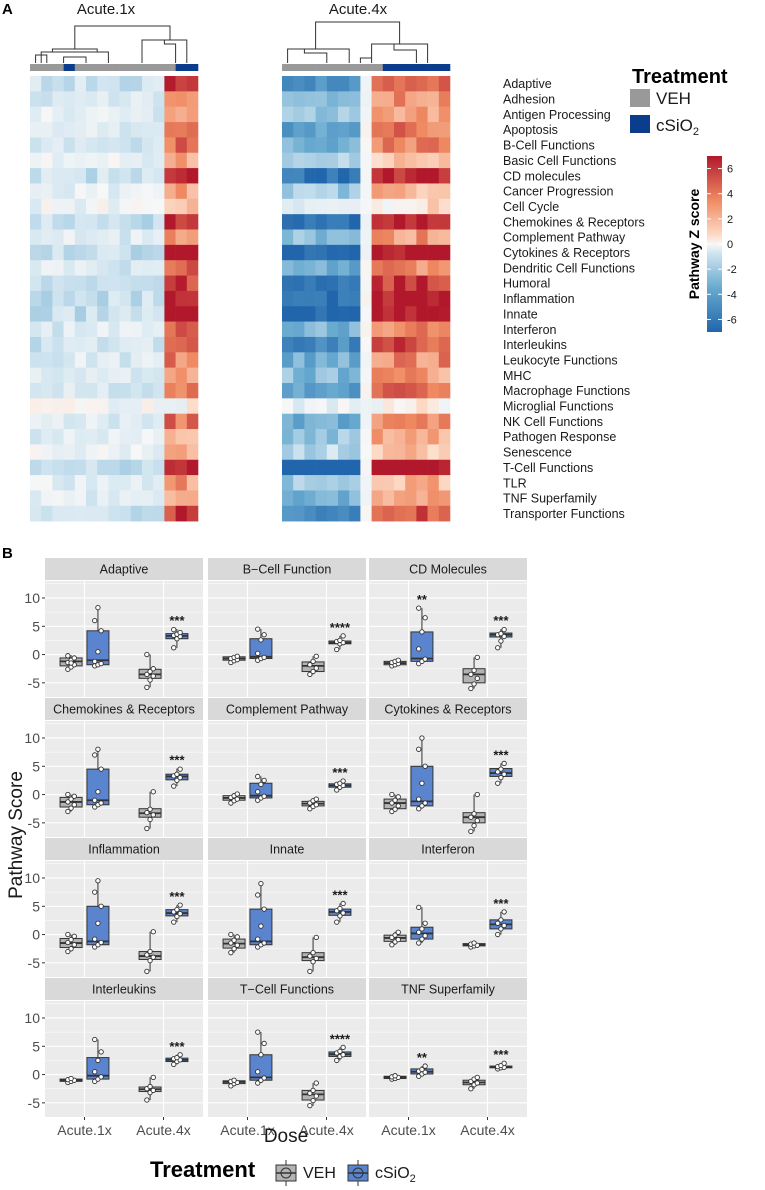  I want to click on colorbar-tick-label: -6, so click(732, 320).